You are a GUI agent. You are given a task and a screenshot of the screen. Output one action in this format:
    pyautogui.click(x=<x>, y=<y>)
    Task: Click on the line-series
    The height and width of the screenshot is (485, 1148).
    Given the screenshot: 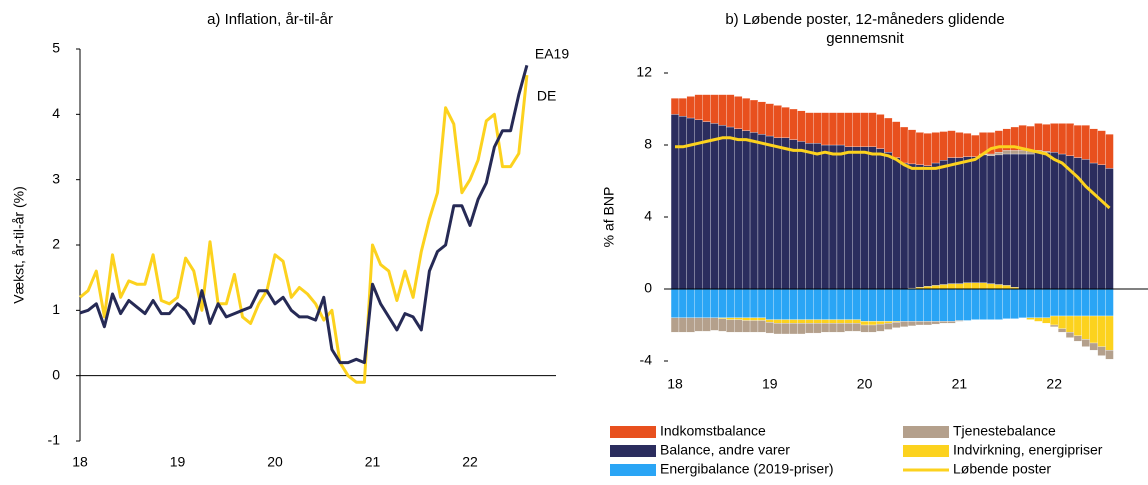 What is the action you would take?
    pyautogui.click(x=893, y=173)
    